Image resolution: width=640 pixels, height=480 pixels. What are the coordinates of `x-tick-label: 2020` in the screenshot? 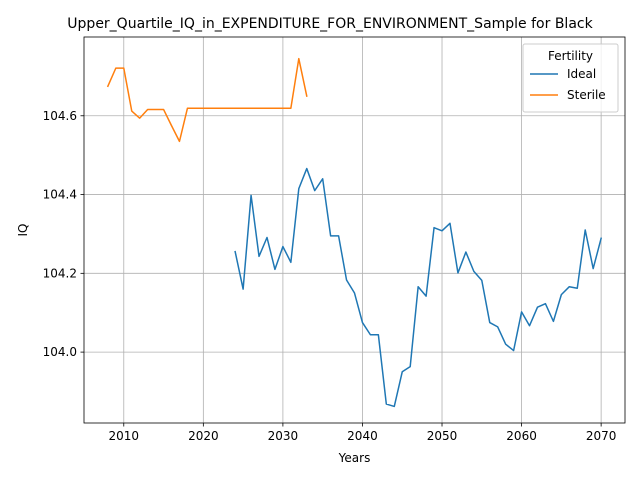 It's located at (203, 436).